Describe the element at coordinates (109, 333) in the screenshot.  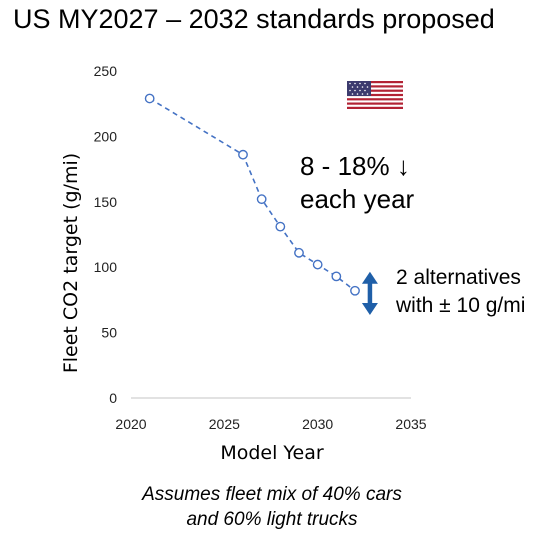
I see `y-tick-label: 50` at that location.